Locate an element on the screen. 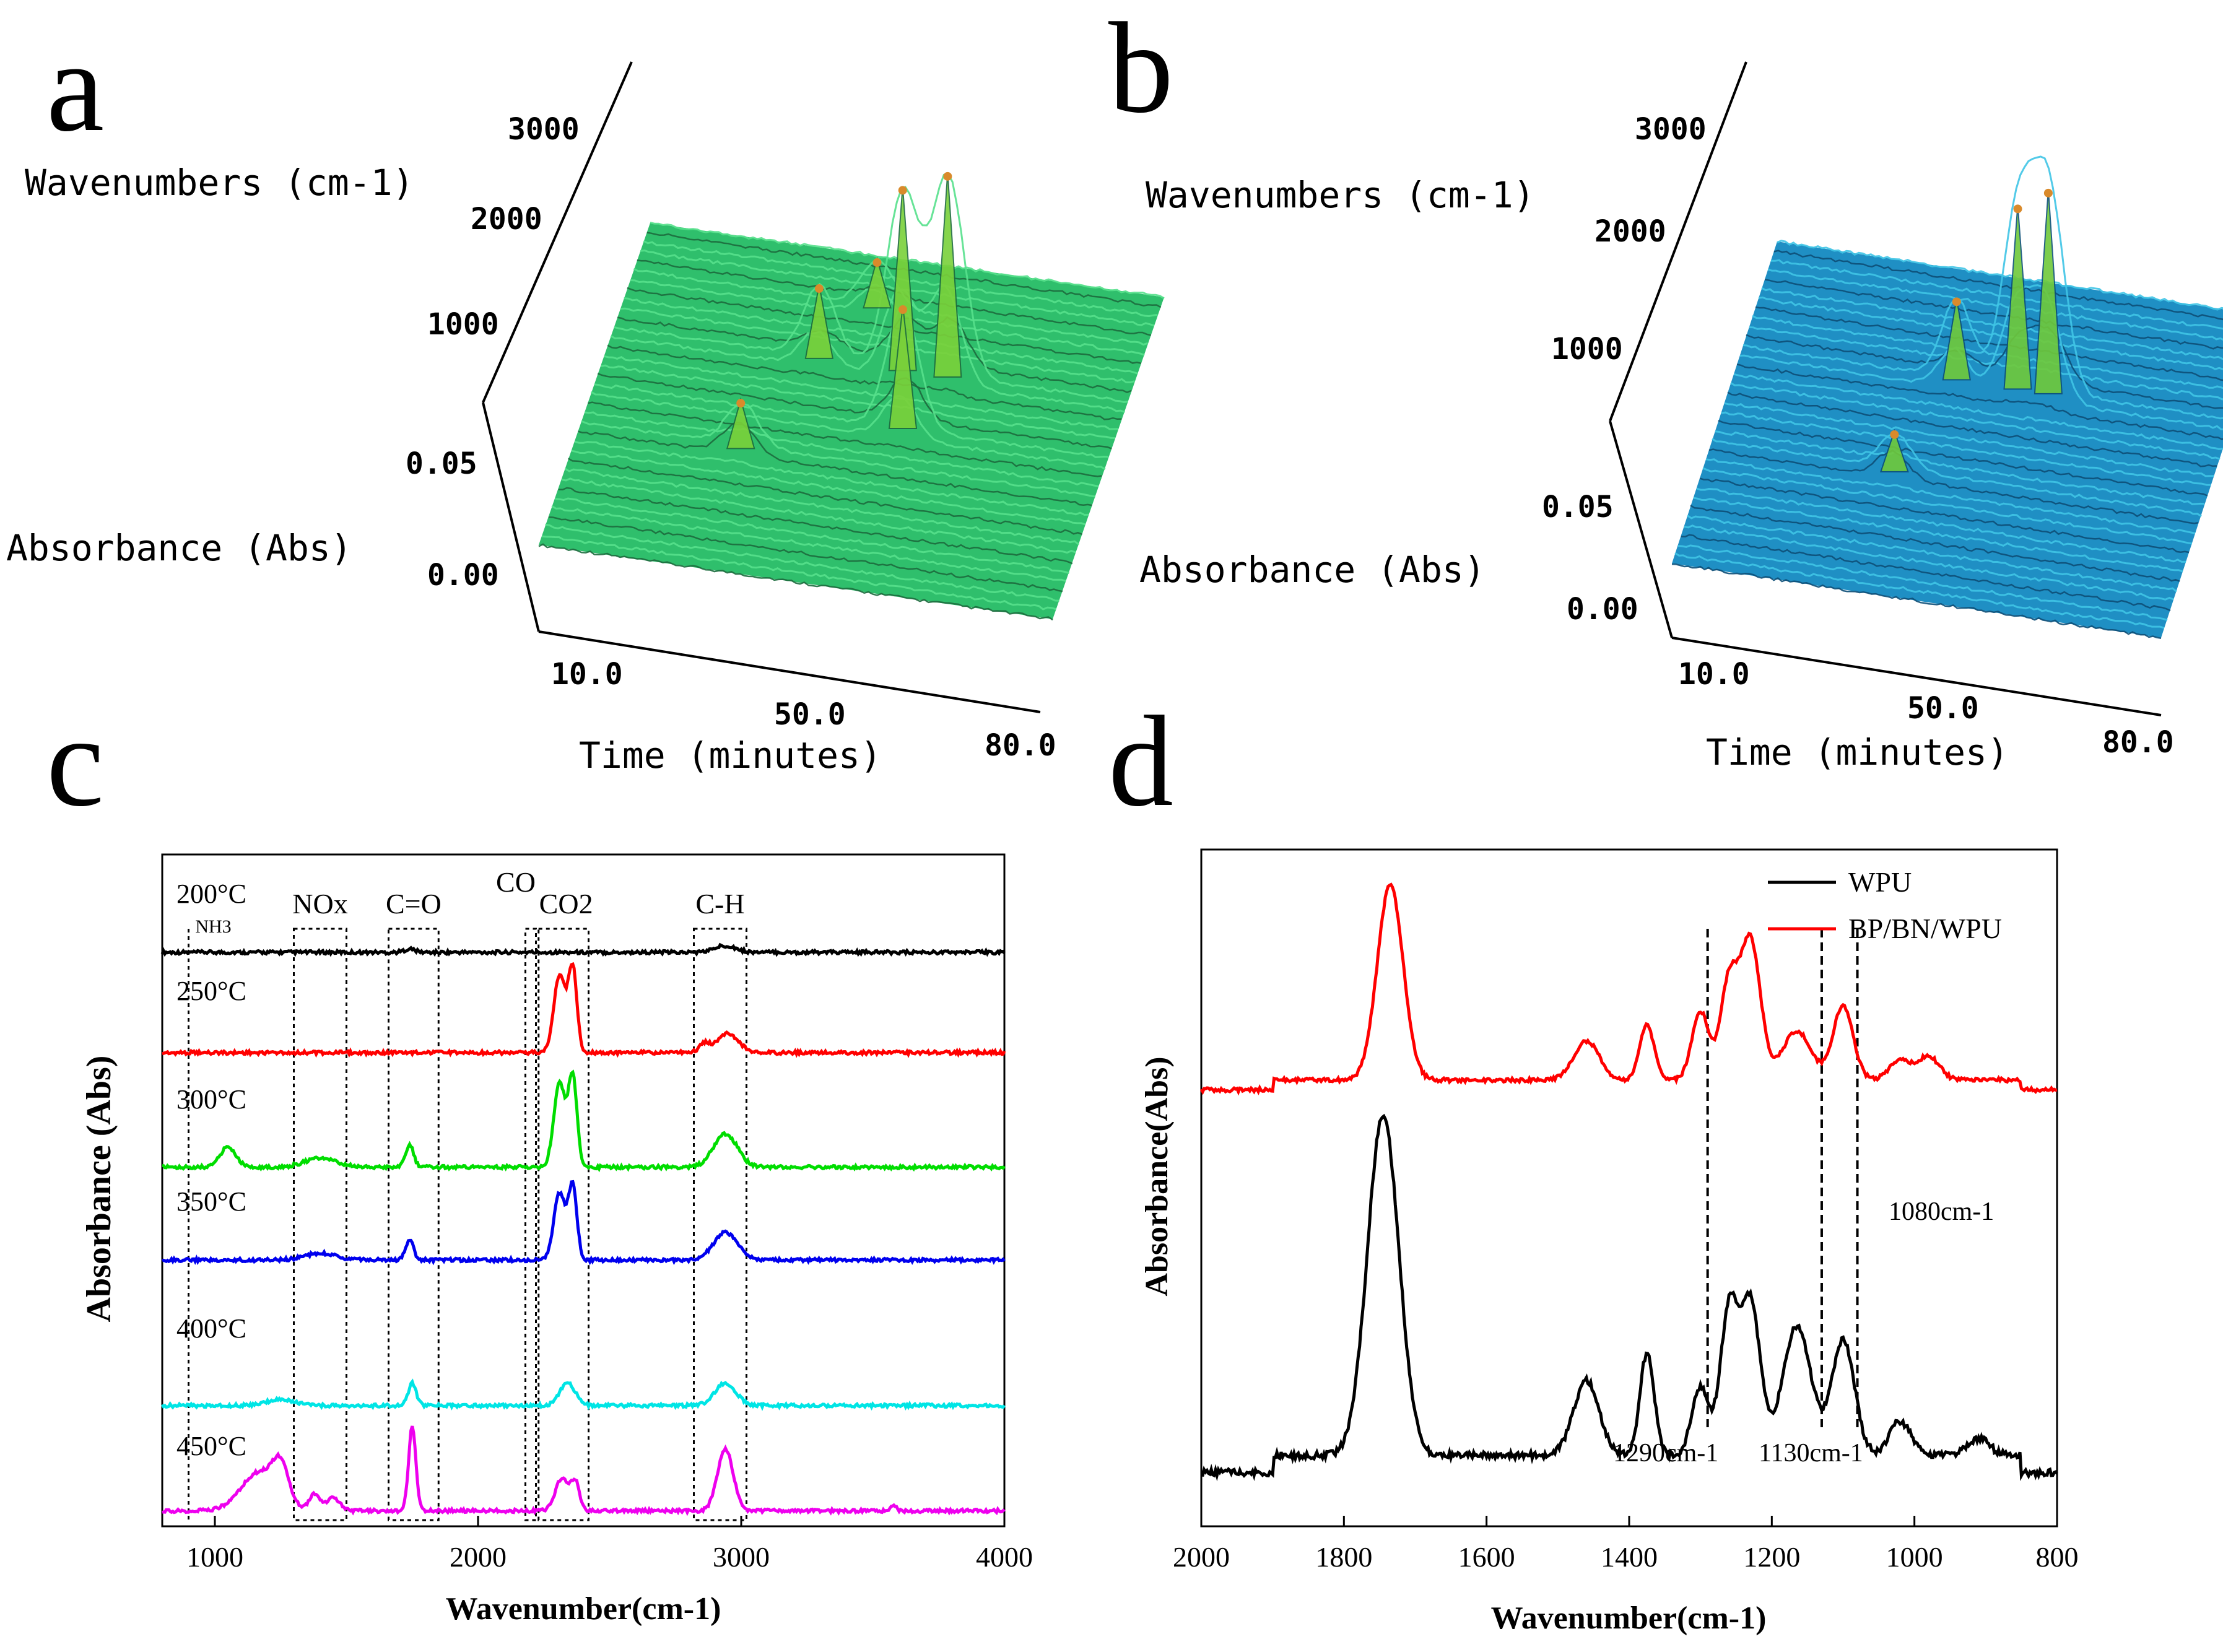  panel-letter-c: c is located at coordinates (75, 761).